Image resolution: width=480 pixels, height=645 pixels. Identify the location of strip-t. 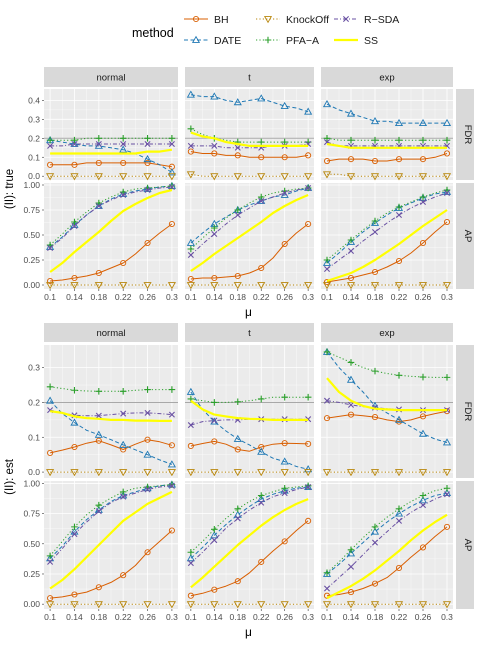
(249, 77).